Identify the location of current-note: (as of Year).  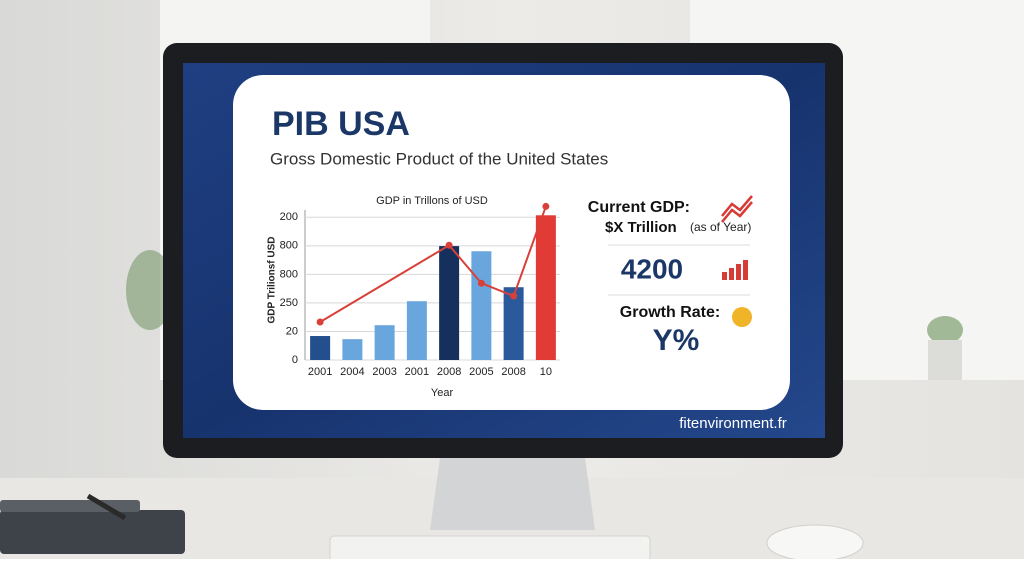
(720, 227).